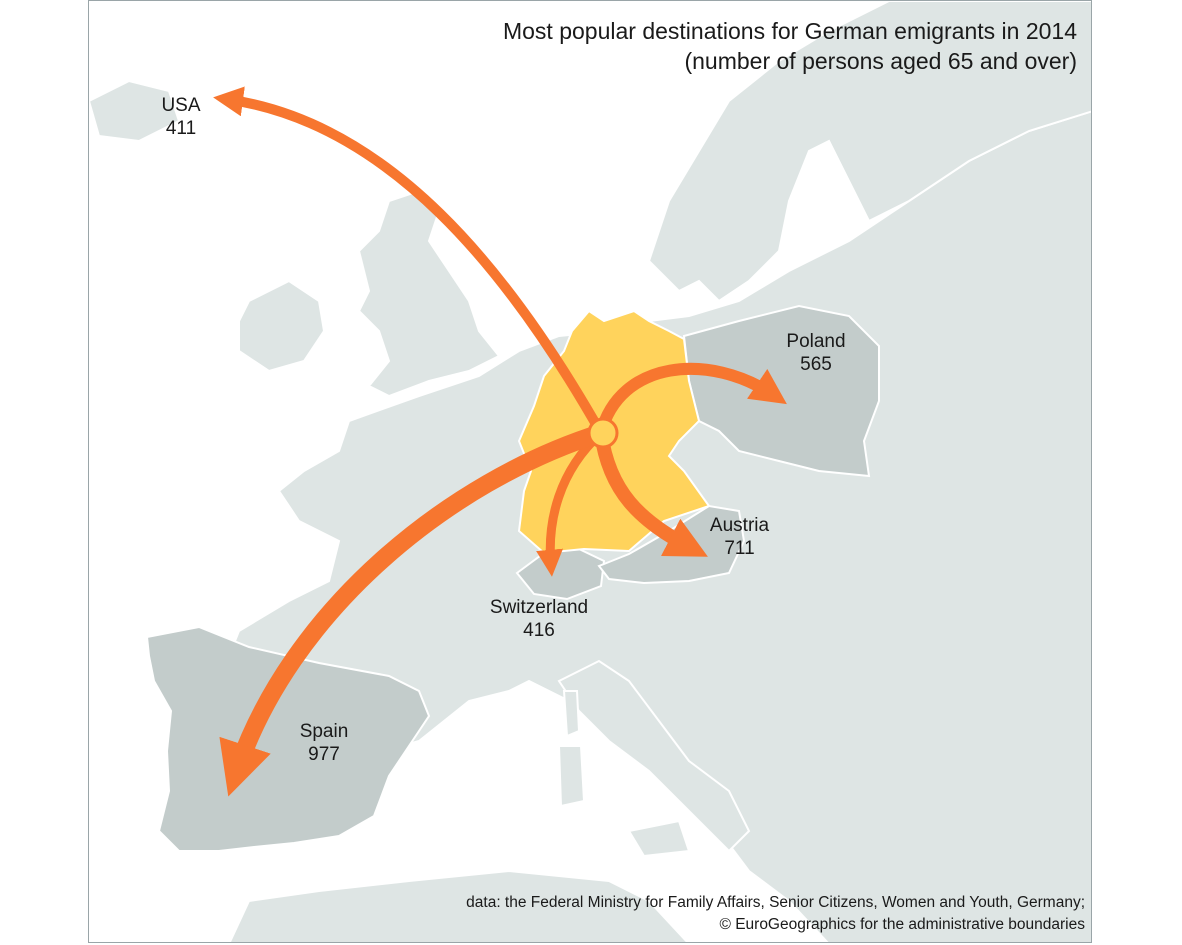 The height and width of the screenshot is (945, 1182). What do you see at coordinates (324, 754) in the screenshot?
I see `label-spain-value: 977` at bounding box center [324, 754].